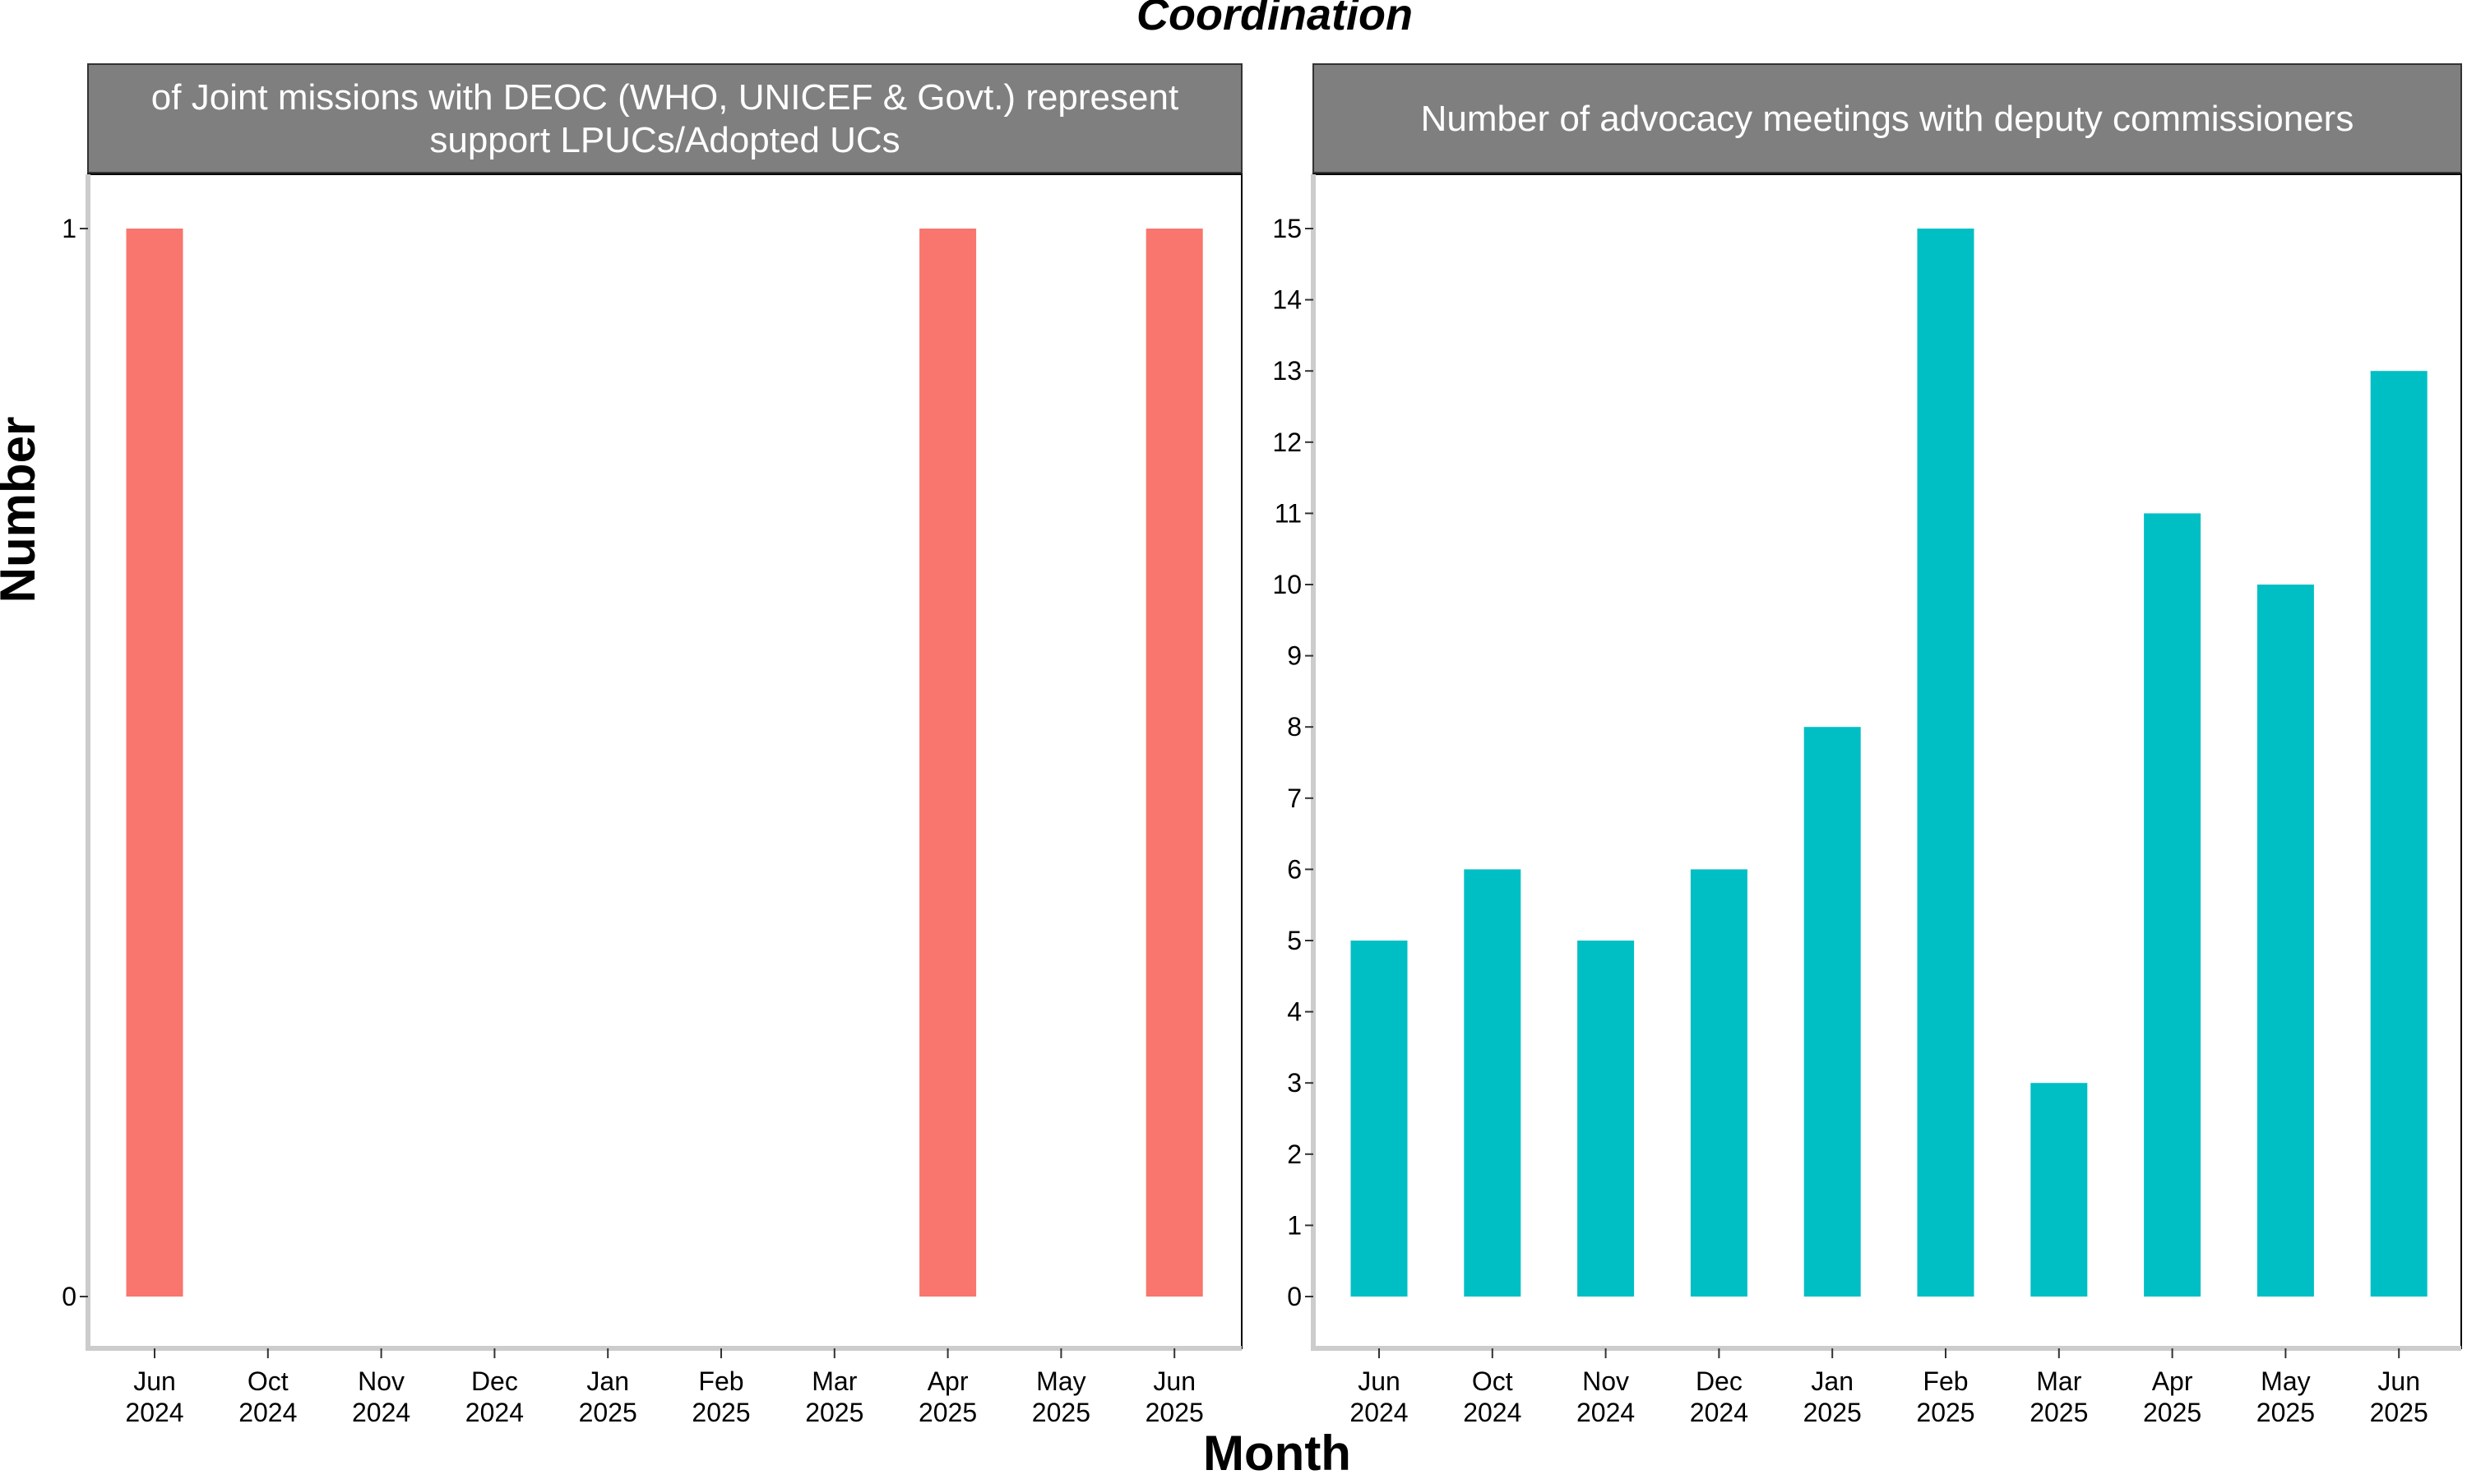 This screenshot has width=2467, height=1484. Describe the element at coordinates (1294, 798) in the screenshot. I see `y-tick-label: 7` at that location.